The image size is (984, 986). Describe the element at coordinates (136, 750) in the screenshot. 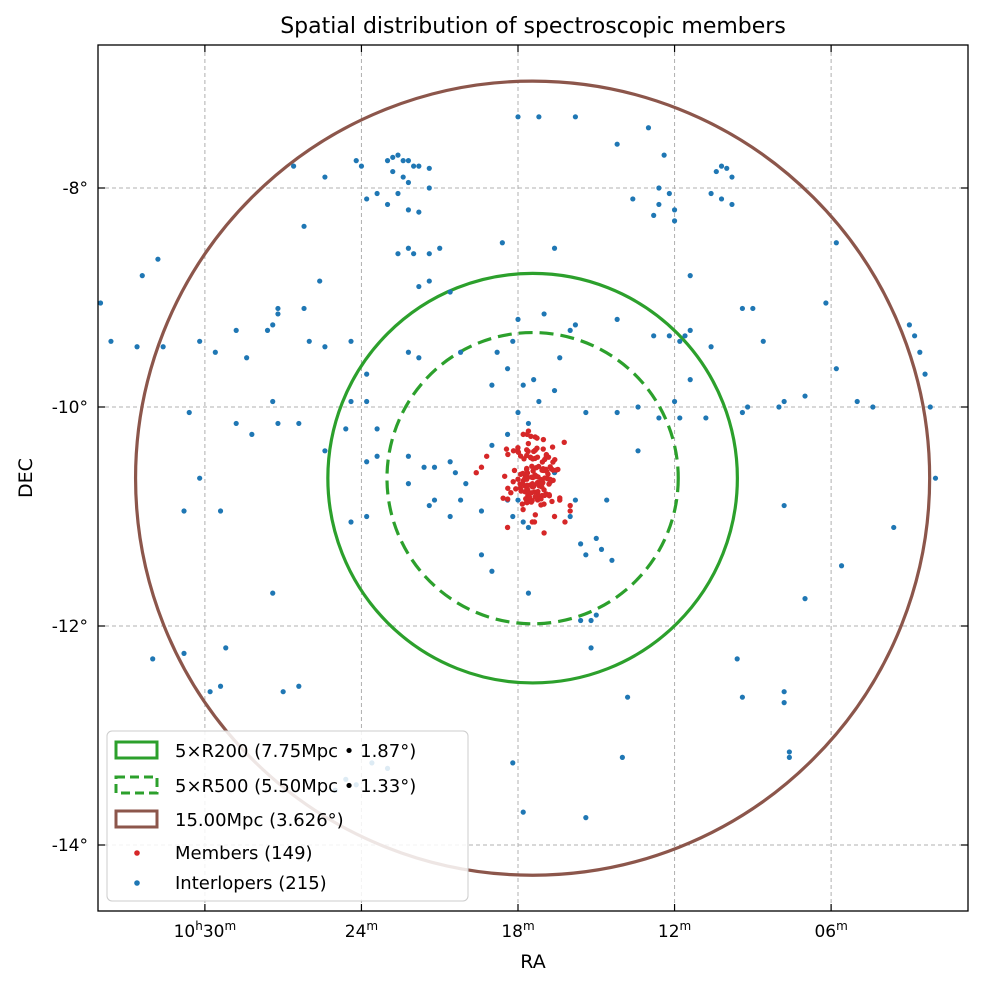

I see `legend-swatch-r200` at that location.